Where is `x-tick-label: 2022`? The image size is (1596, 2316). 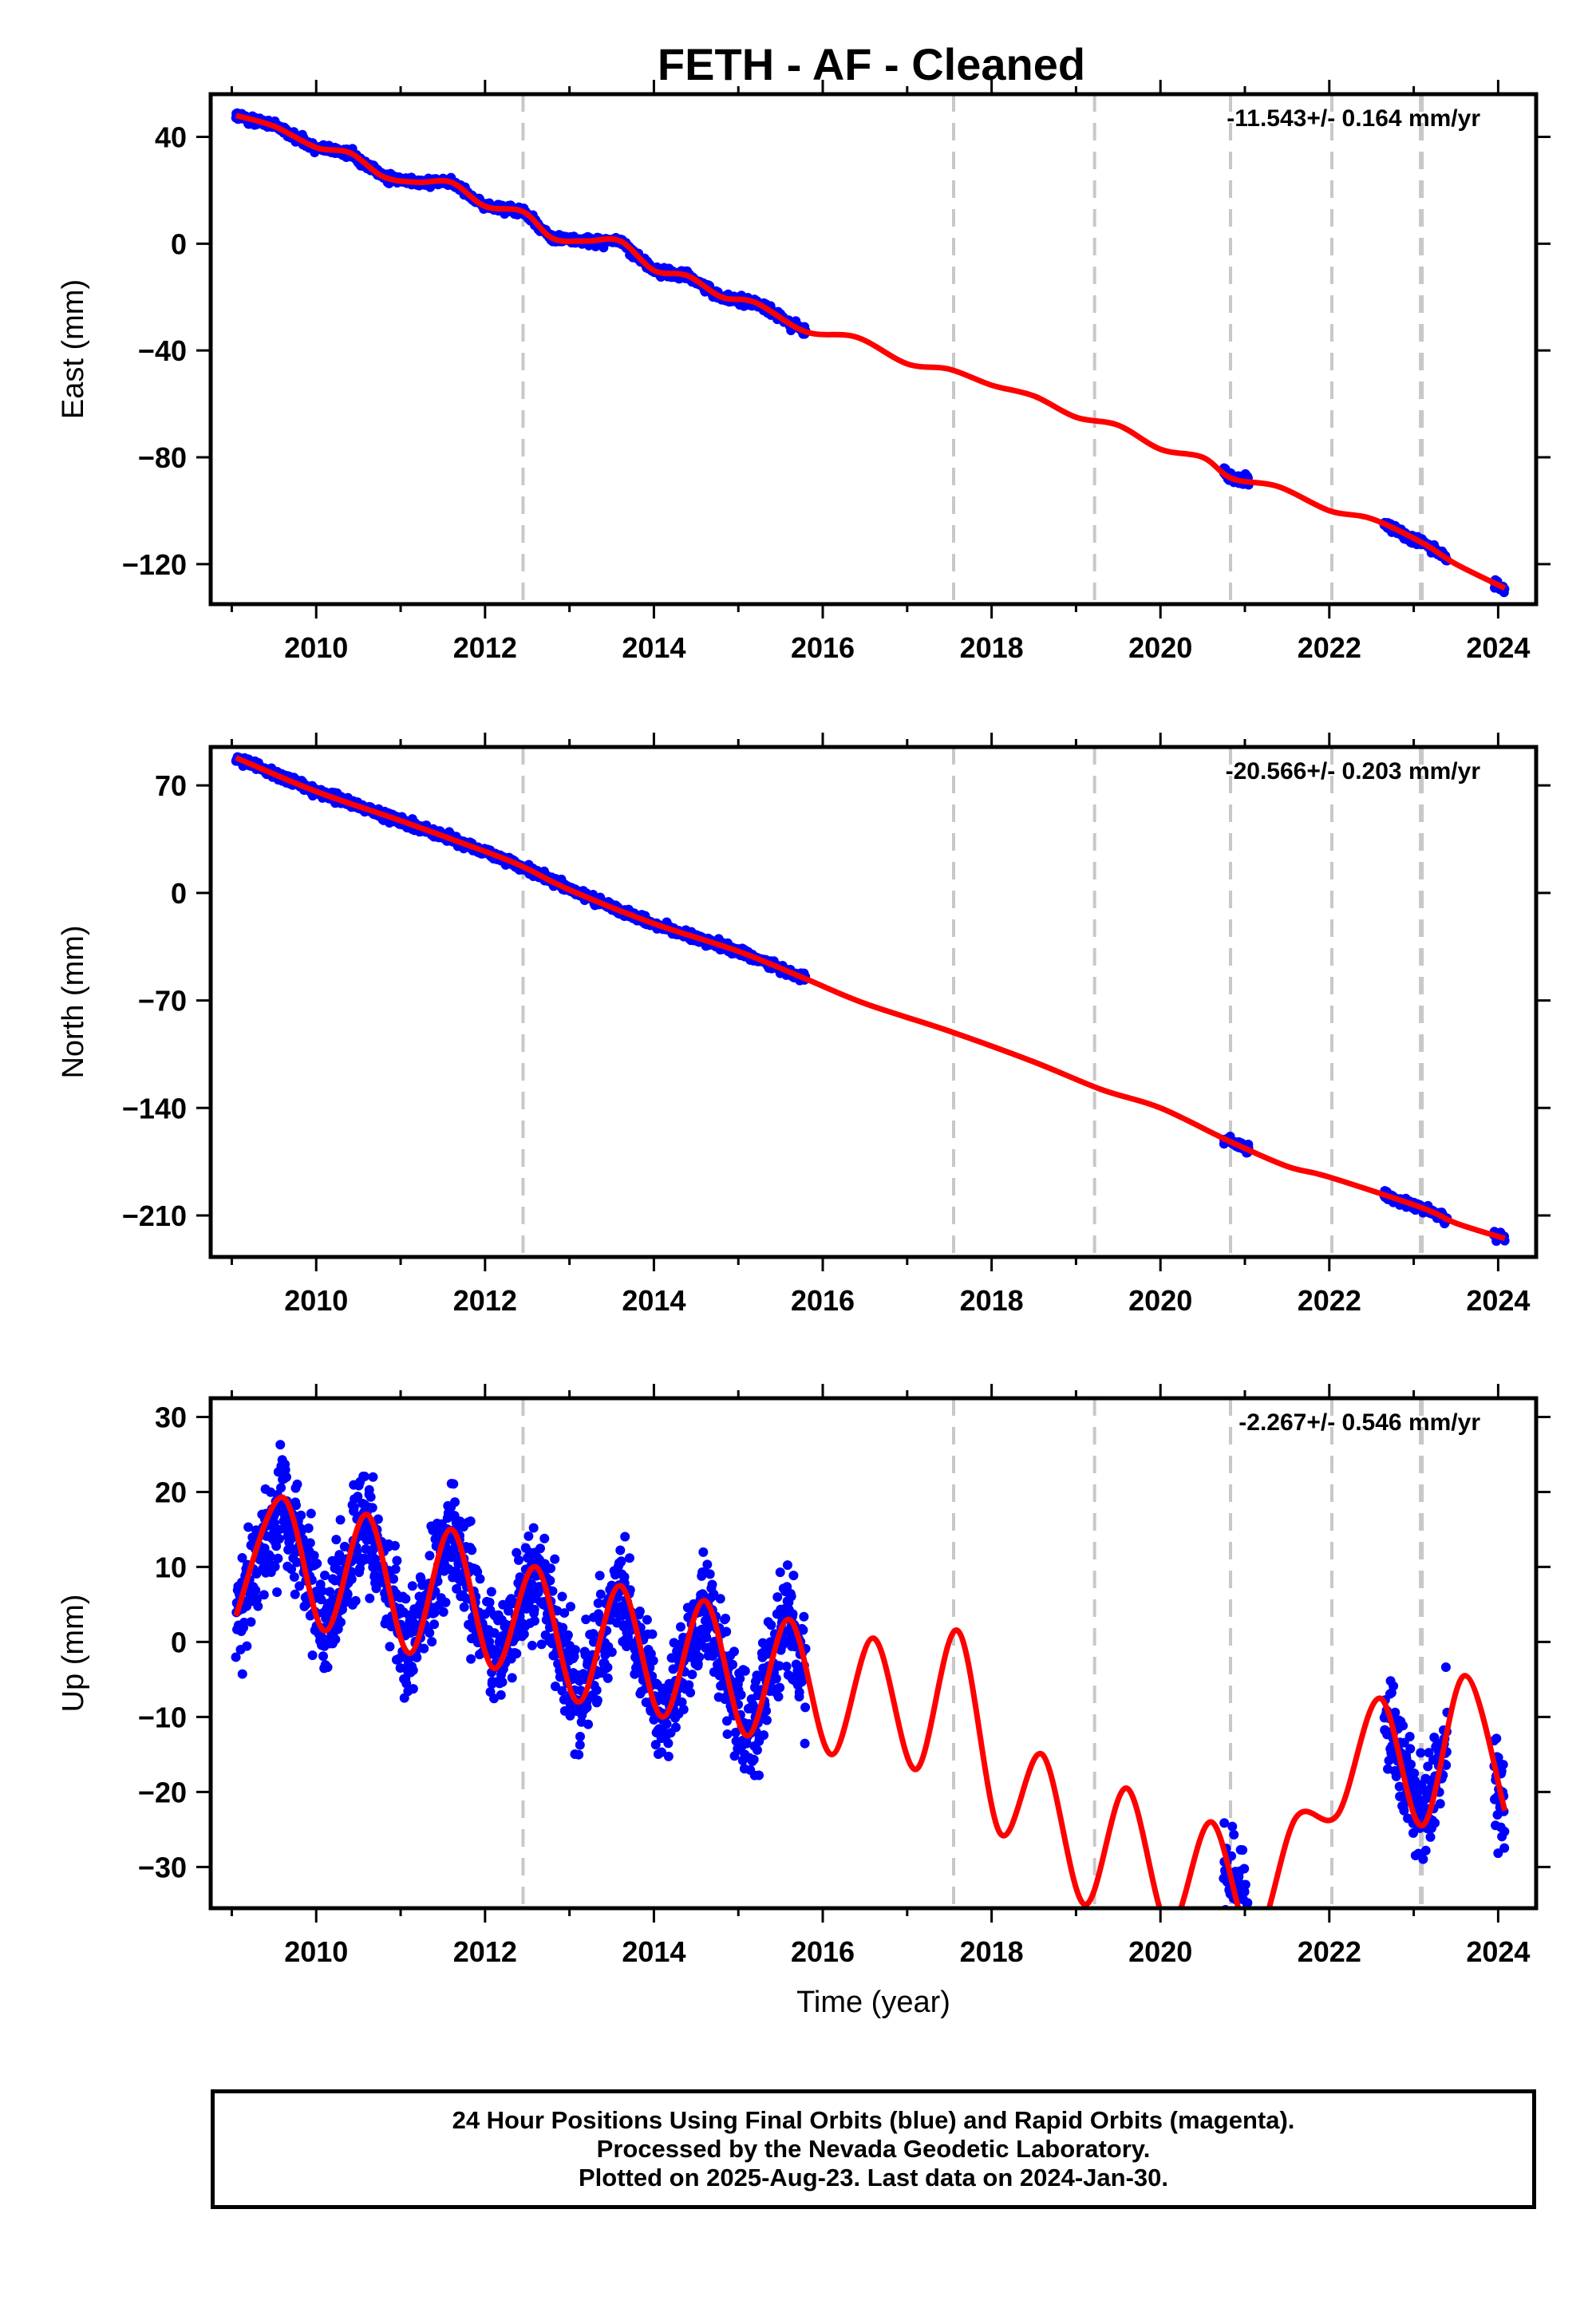
x-tick-label: 2022 is located at coordinates (1329, 1952).